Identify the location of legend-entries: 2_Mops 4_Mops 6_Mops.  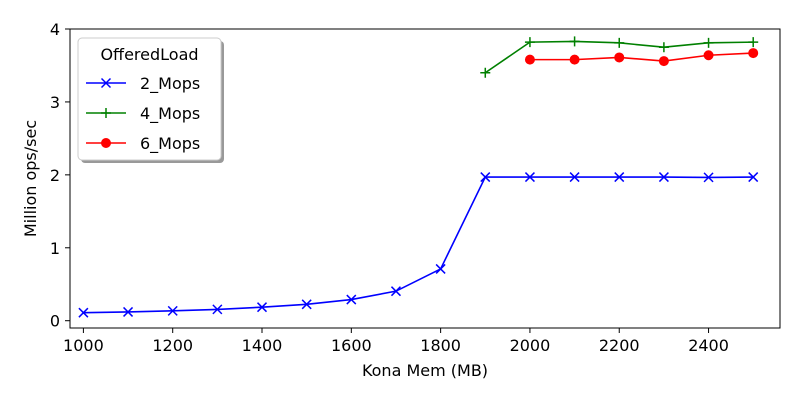
(143, 114).